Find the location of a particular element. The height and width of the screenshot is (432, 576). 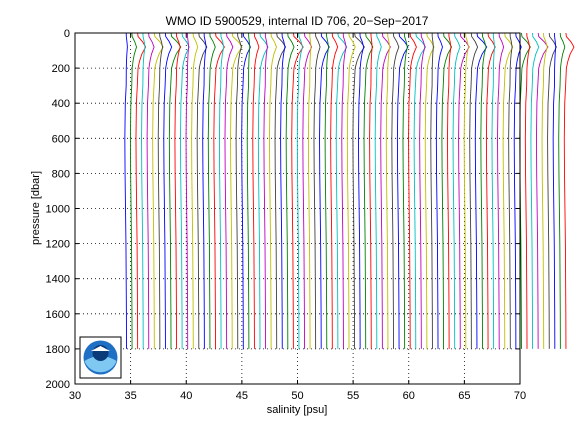

y-tick-label: 2000 is located at coordinates (58, 385).